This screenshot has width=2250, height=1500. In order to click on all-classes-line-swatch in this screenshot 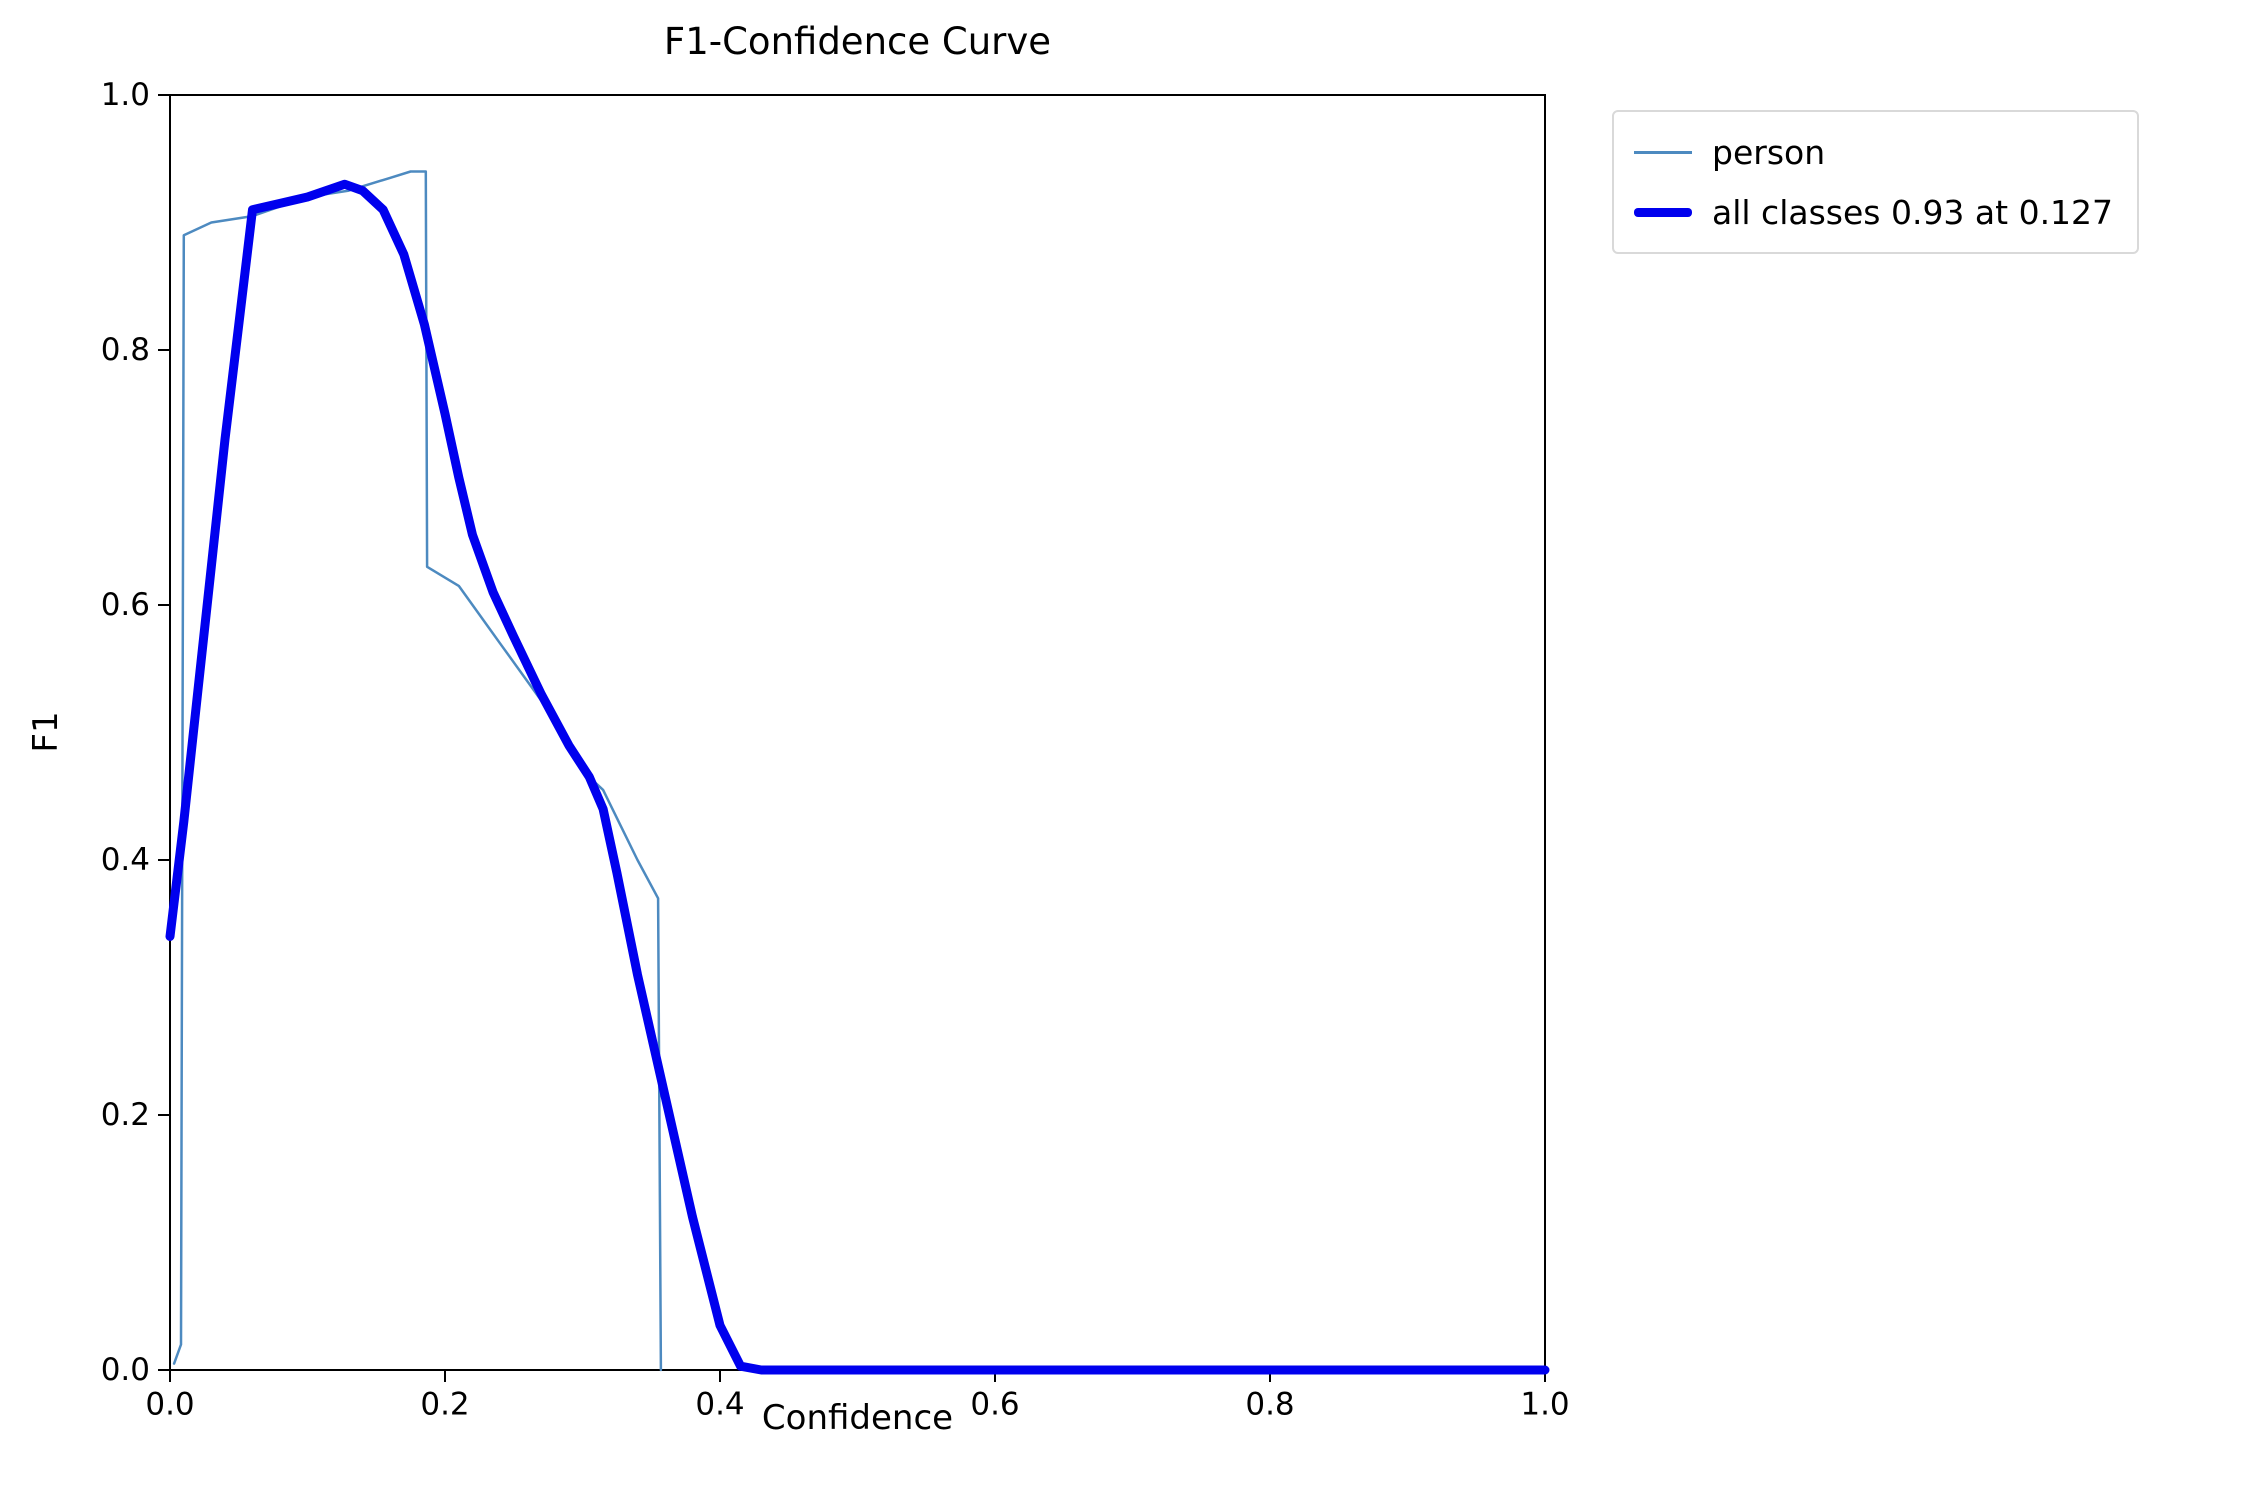, I will do `click(1663, 212)`.